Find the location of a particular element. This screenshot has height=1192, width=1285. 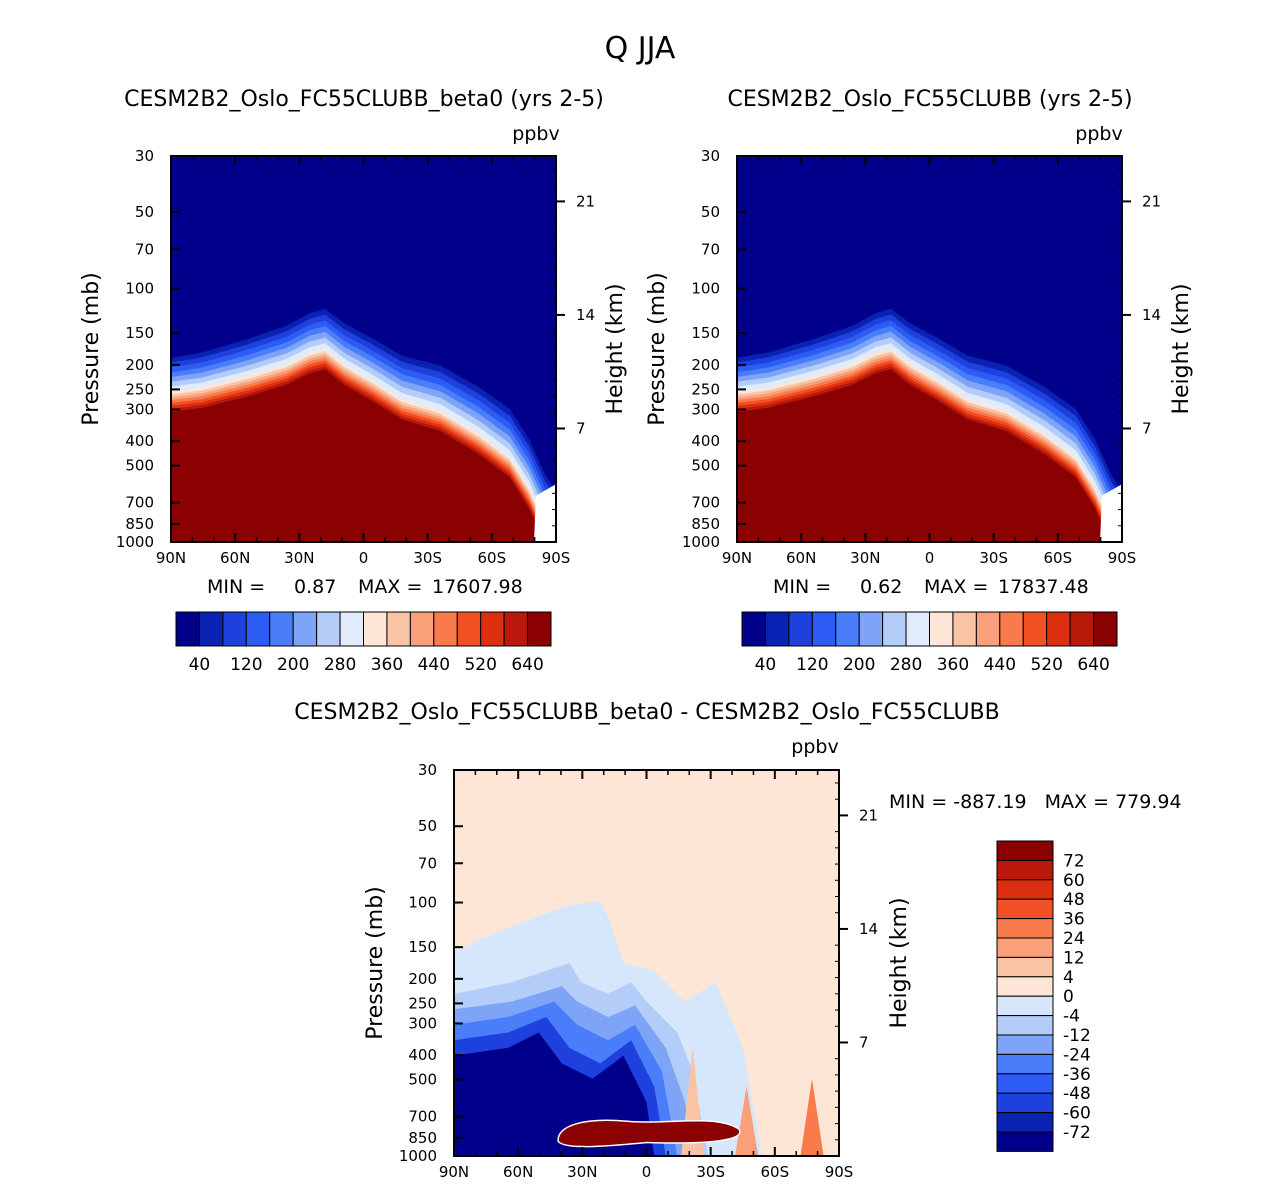

colorbar-label: 4 is located at coordinates (1068, 978).